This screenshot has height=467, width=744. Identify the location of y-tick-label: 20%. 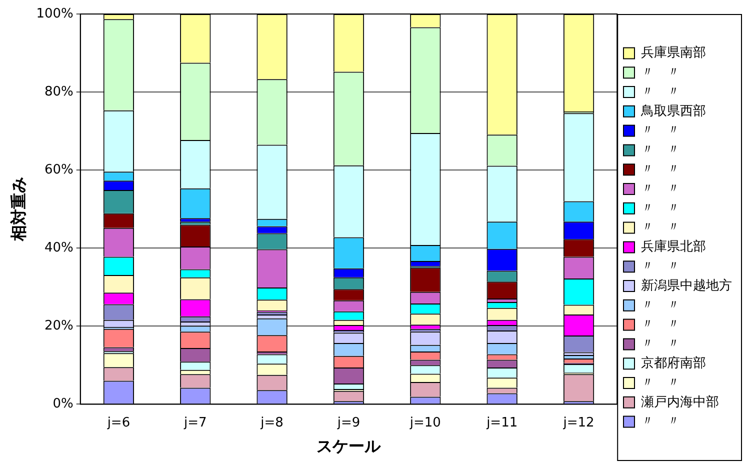
(59, 326).